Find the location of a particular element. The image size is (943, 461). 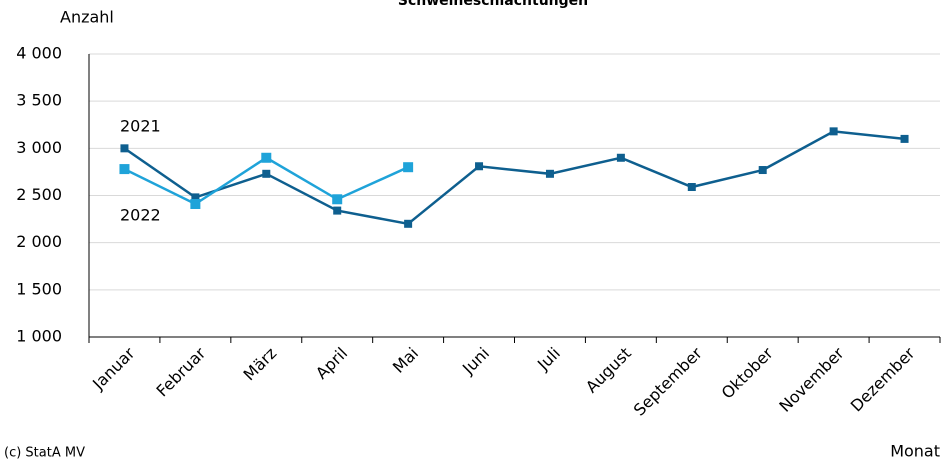

x-axis-label: Monat is located at coordinates (915, 451).